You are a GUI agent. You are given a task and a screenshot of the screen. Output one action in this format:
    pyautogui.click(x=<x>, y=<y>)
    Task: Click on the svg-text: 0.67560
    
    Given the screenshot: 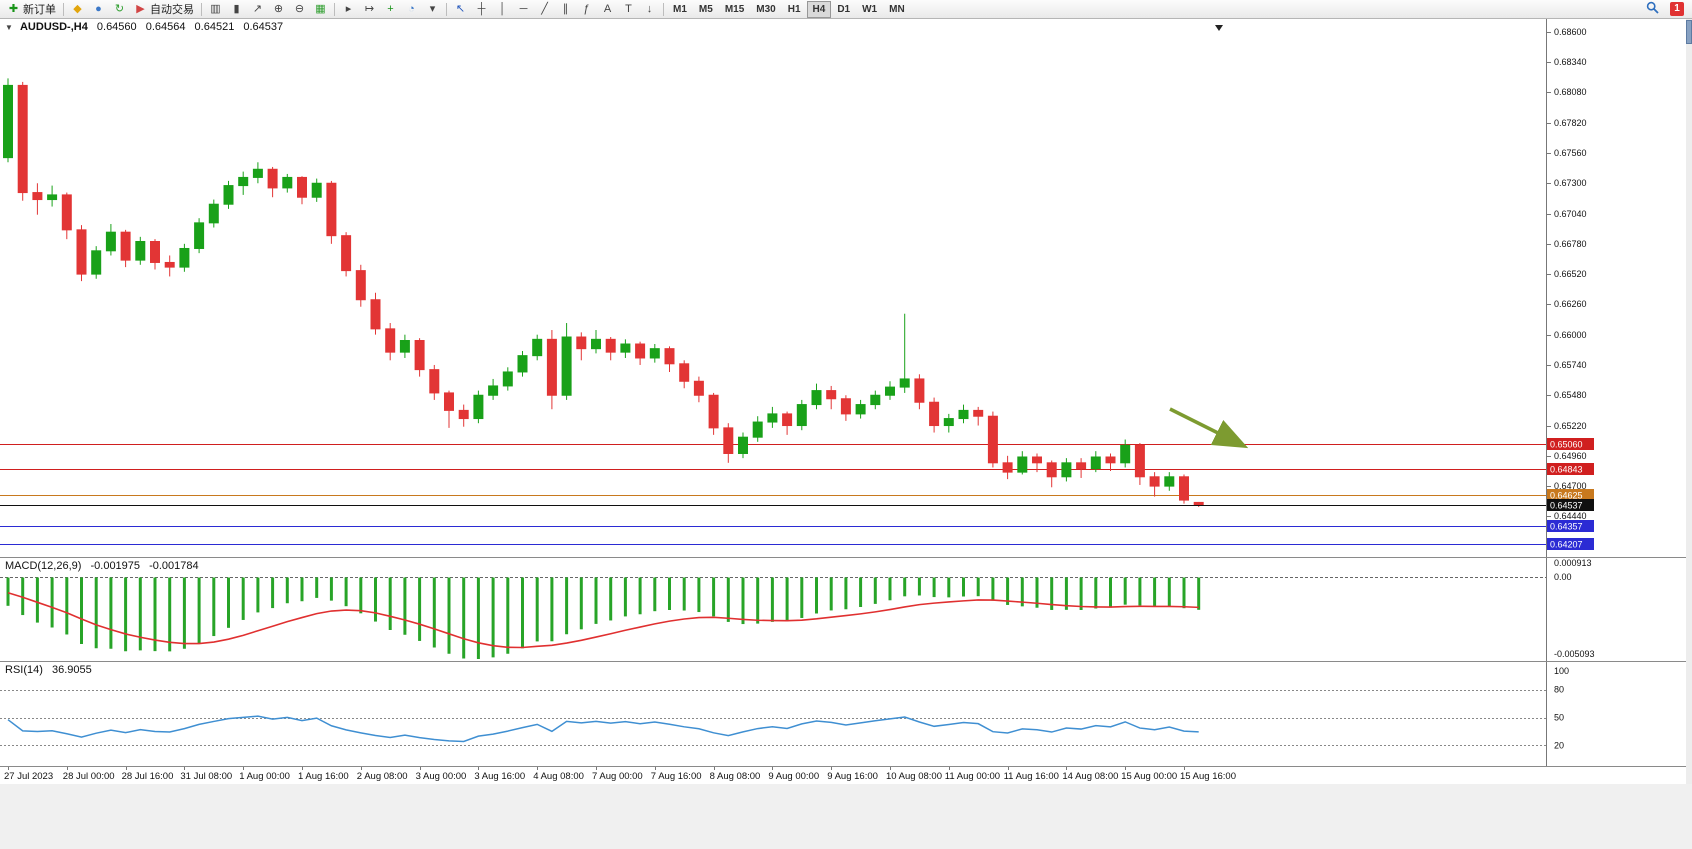 What is the action you would take?
    pyautogui.click(x=1570, y=153)
    